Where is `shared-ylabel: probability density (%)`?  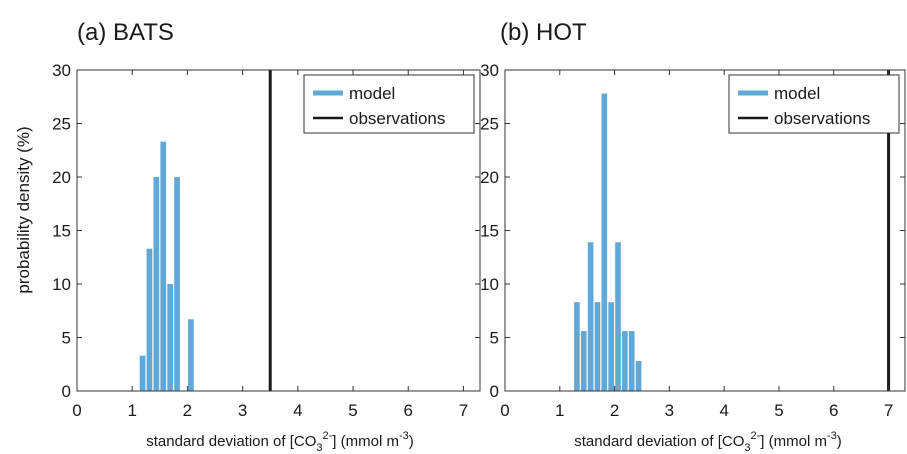
shared-ylabel: probability density (%) is located at coordinates (23, 209).